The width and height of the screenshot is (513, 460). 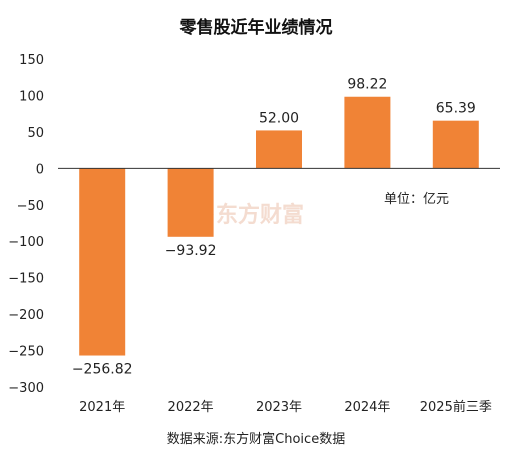 I want to click on source-note: 数据来源:东方财富Choice数据, so click(x=256, y=439).